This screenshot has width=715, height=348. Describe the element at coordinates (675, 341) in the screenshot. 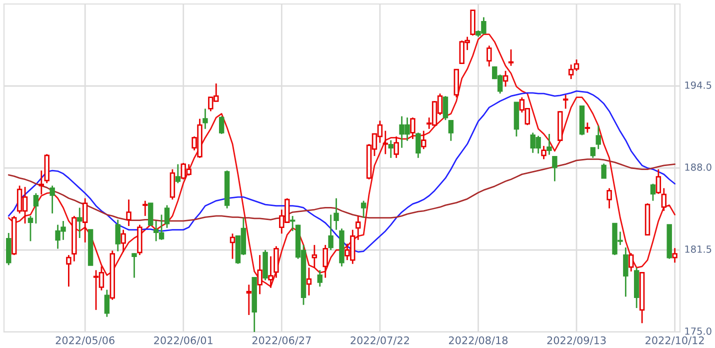

I see `x-tick-label: 2022/10/12` at that location.